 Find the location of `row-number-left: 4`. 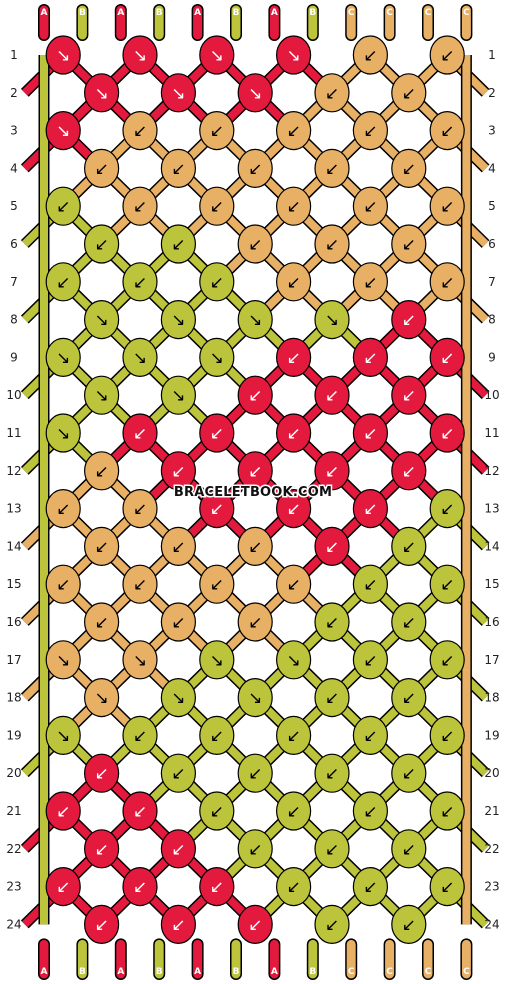

row-number-left: 4 is located at coordinates (14, 168).